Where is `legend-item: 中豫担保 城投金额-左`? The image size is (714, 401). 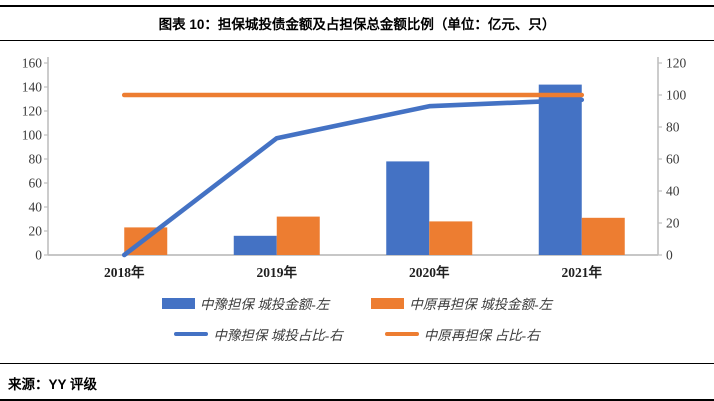
legend-item: 中豫担保 城投金额-左 is located at coordinates (245, 303).